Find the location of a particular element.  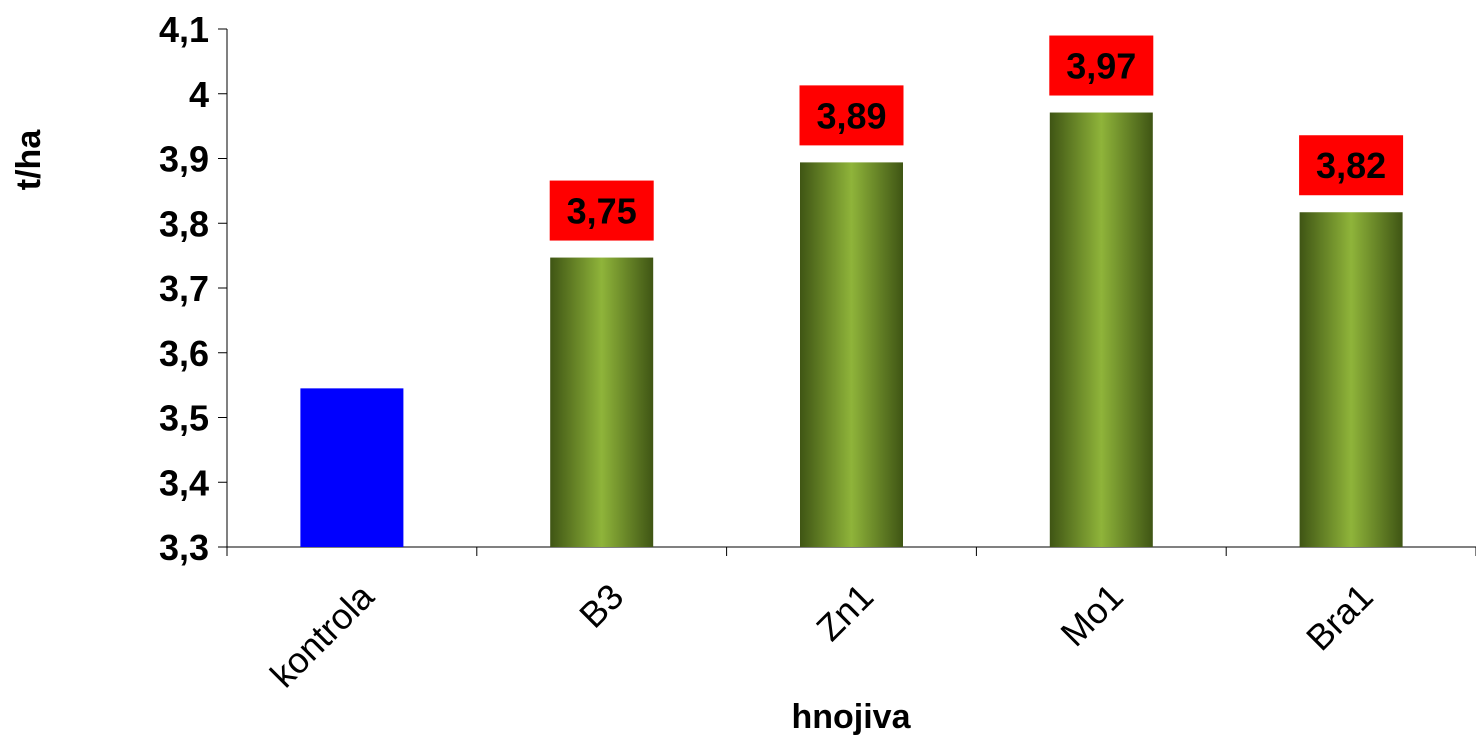

data-label: 3,97 is located at coordinates (1101, 66).